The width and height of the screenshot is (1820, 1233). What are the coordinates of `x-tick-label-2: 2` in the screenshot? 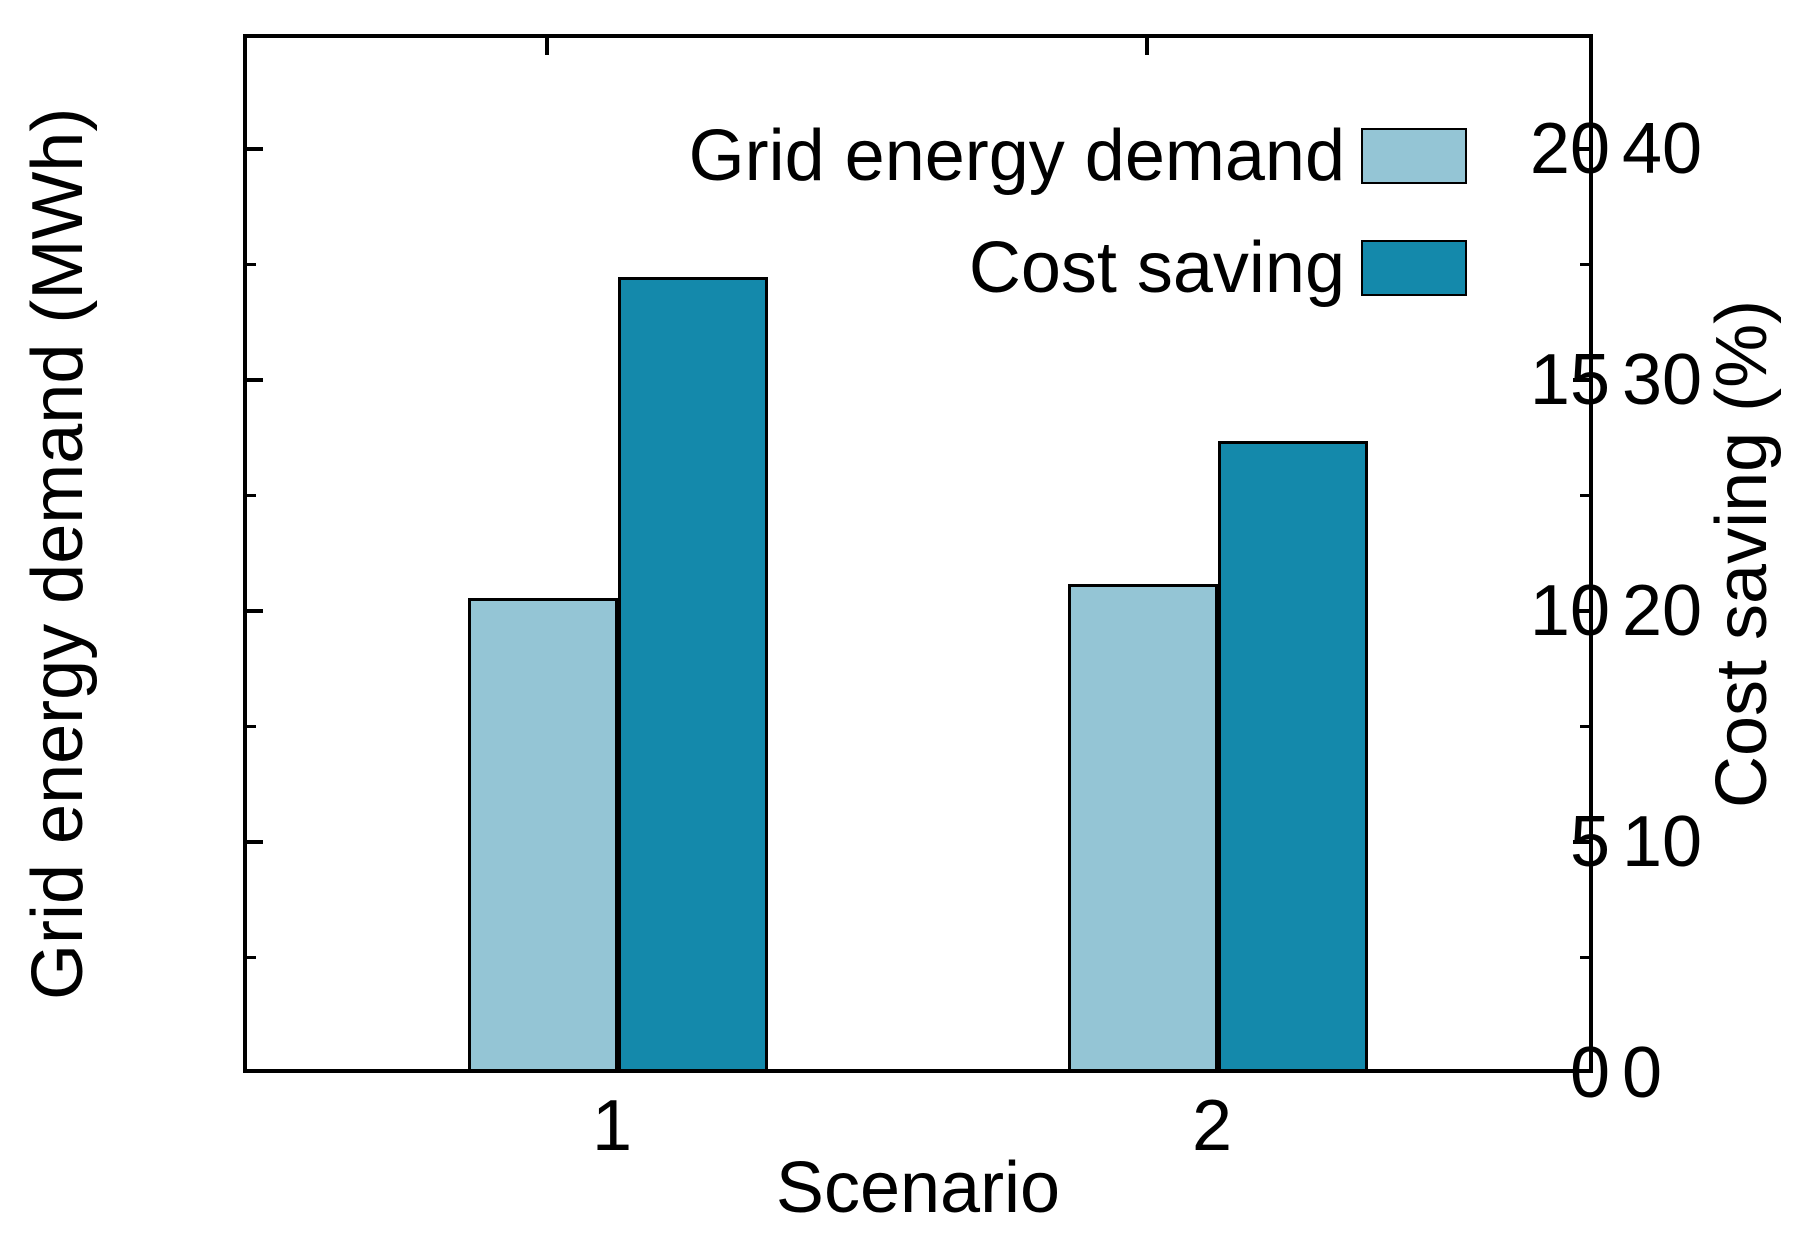 It's located at (1211, 1126).